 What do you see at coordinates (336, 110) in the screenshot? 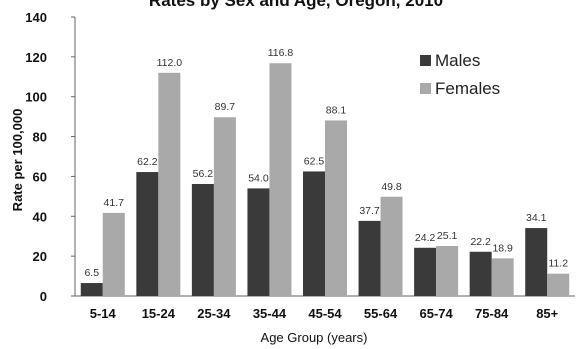
I see `data-label-females-45-54: 88.1` at bounding box center [336, 110].